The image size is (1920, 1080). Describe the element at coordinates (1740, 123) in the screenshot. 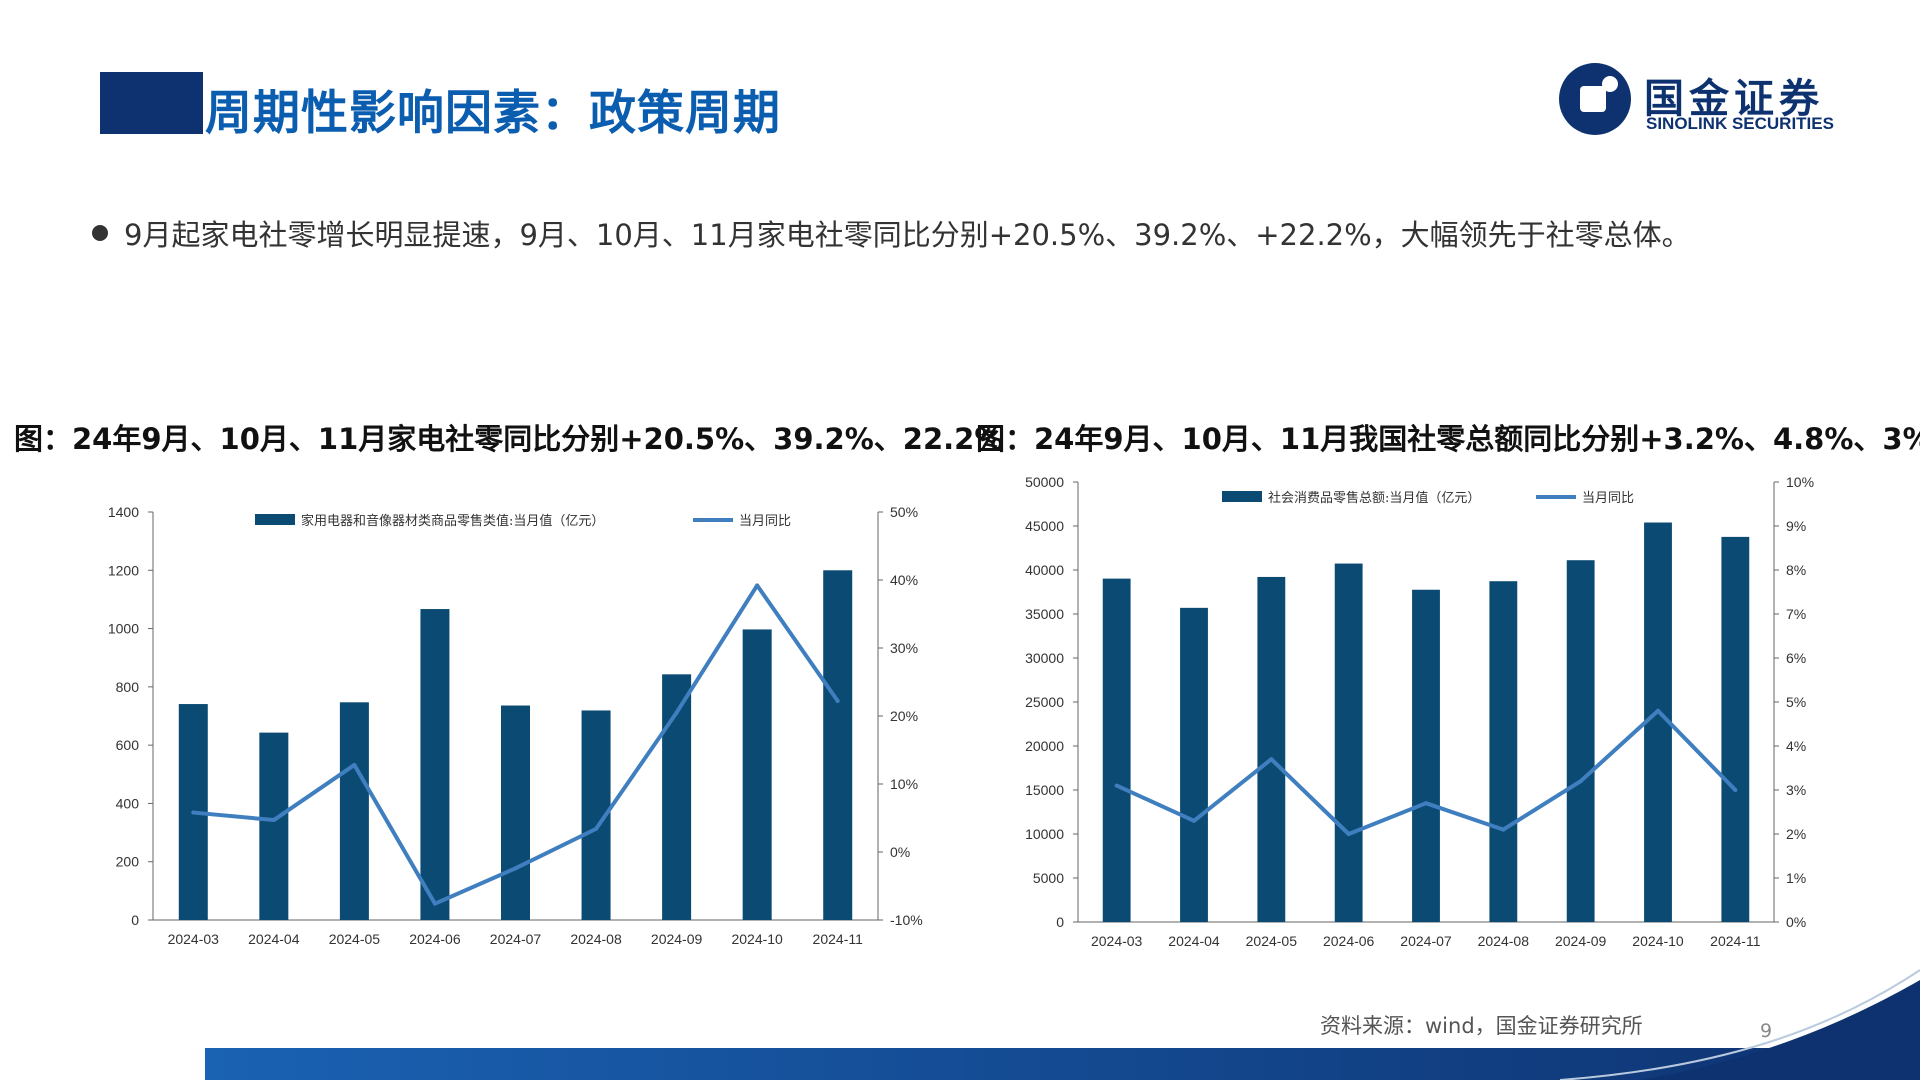

I see `logo-english-name: SINOLINK SECURITIES` at that location.